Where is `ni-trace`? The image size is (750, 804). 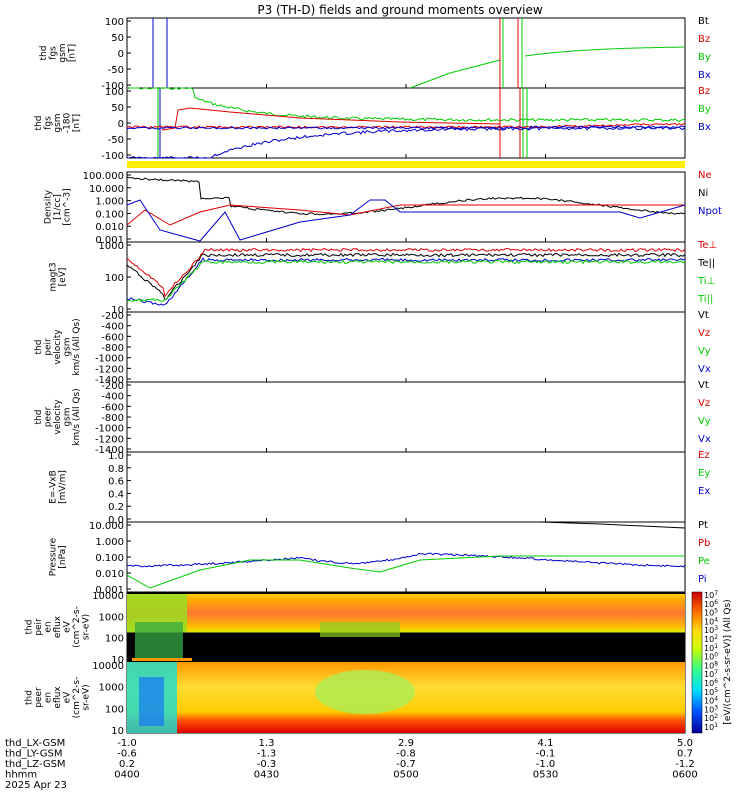
ni-trace is located at coordinates (406, 196).